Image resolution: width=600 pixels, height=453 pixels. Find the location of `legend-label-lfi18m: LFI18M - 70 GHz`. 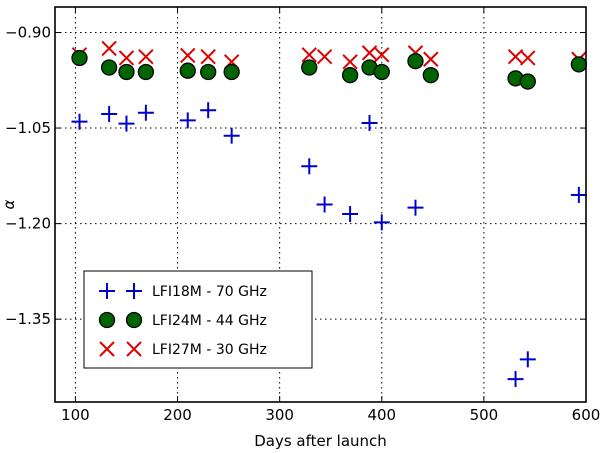

legend-label-lfi18m: LFI18M - 70 GHz is located at coordinates (209, 292).